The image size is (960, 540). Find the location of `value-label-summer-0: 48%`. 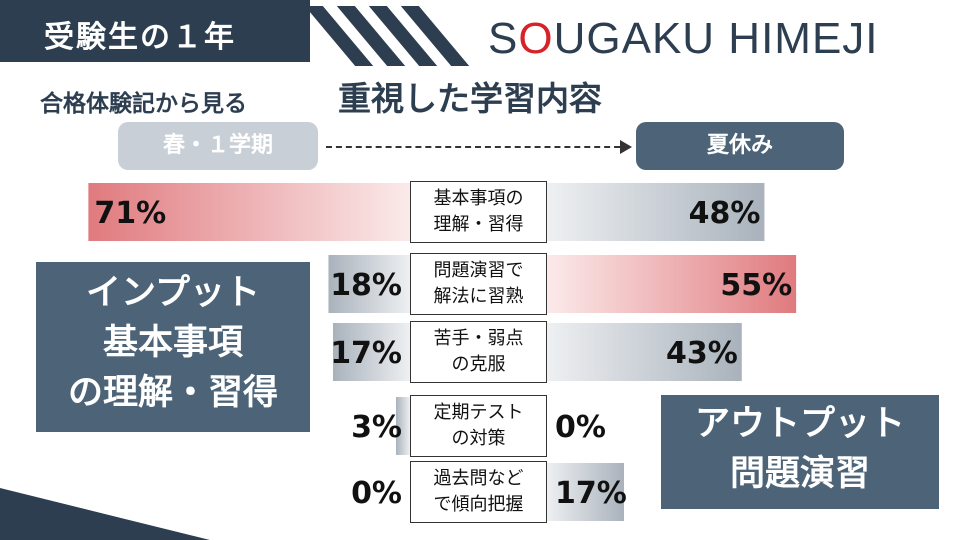

value-label-summer-0: 48% is located at coordinates (725, 213).